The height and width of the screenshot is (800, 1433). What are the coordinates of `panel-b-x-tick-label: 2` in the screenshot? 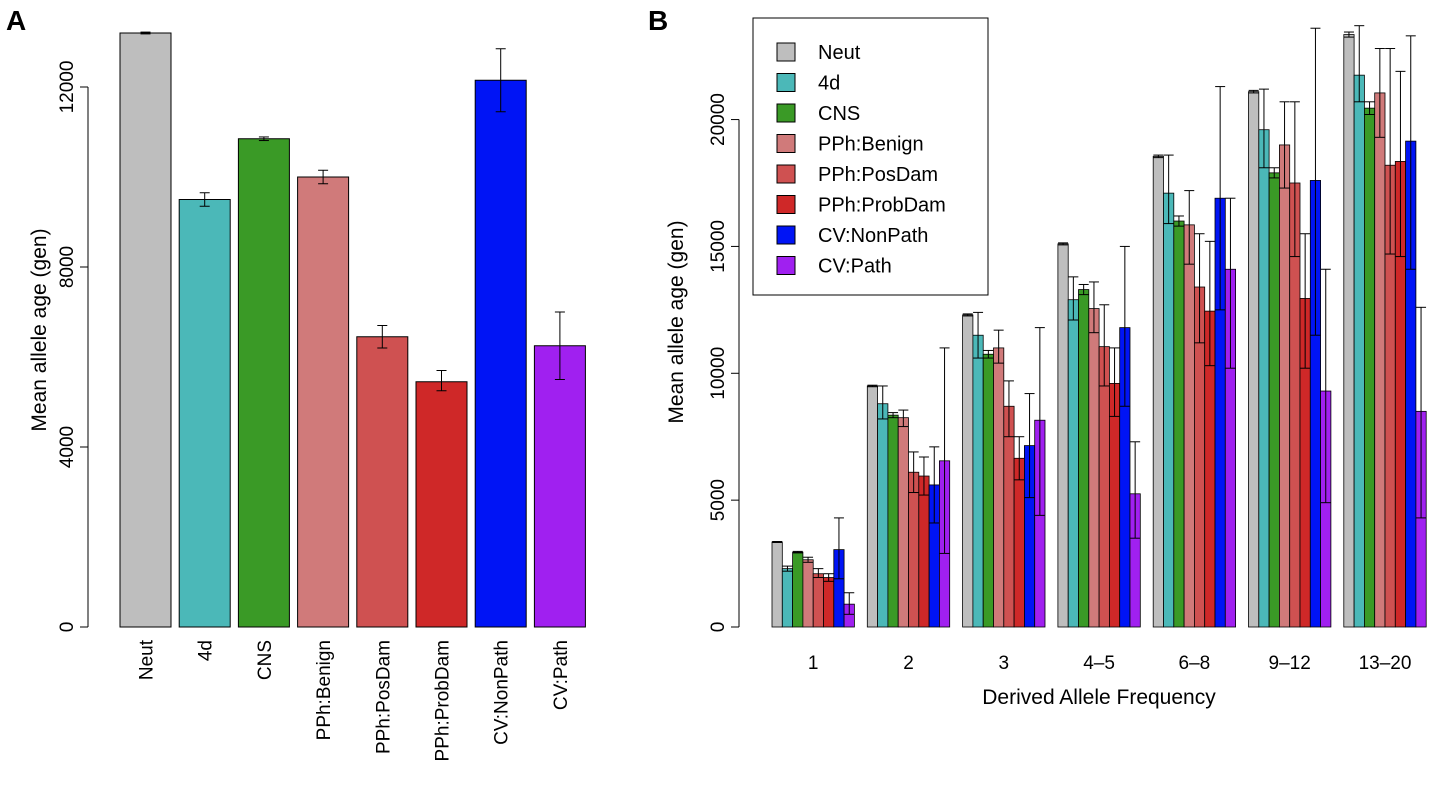 It's located at (908, 663).